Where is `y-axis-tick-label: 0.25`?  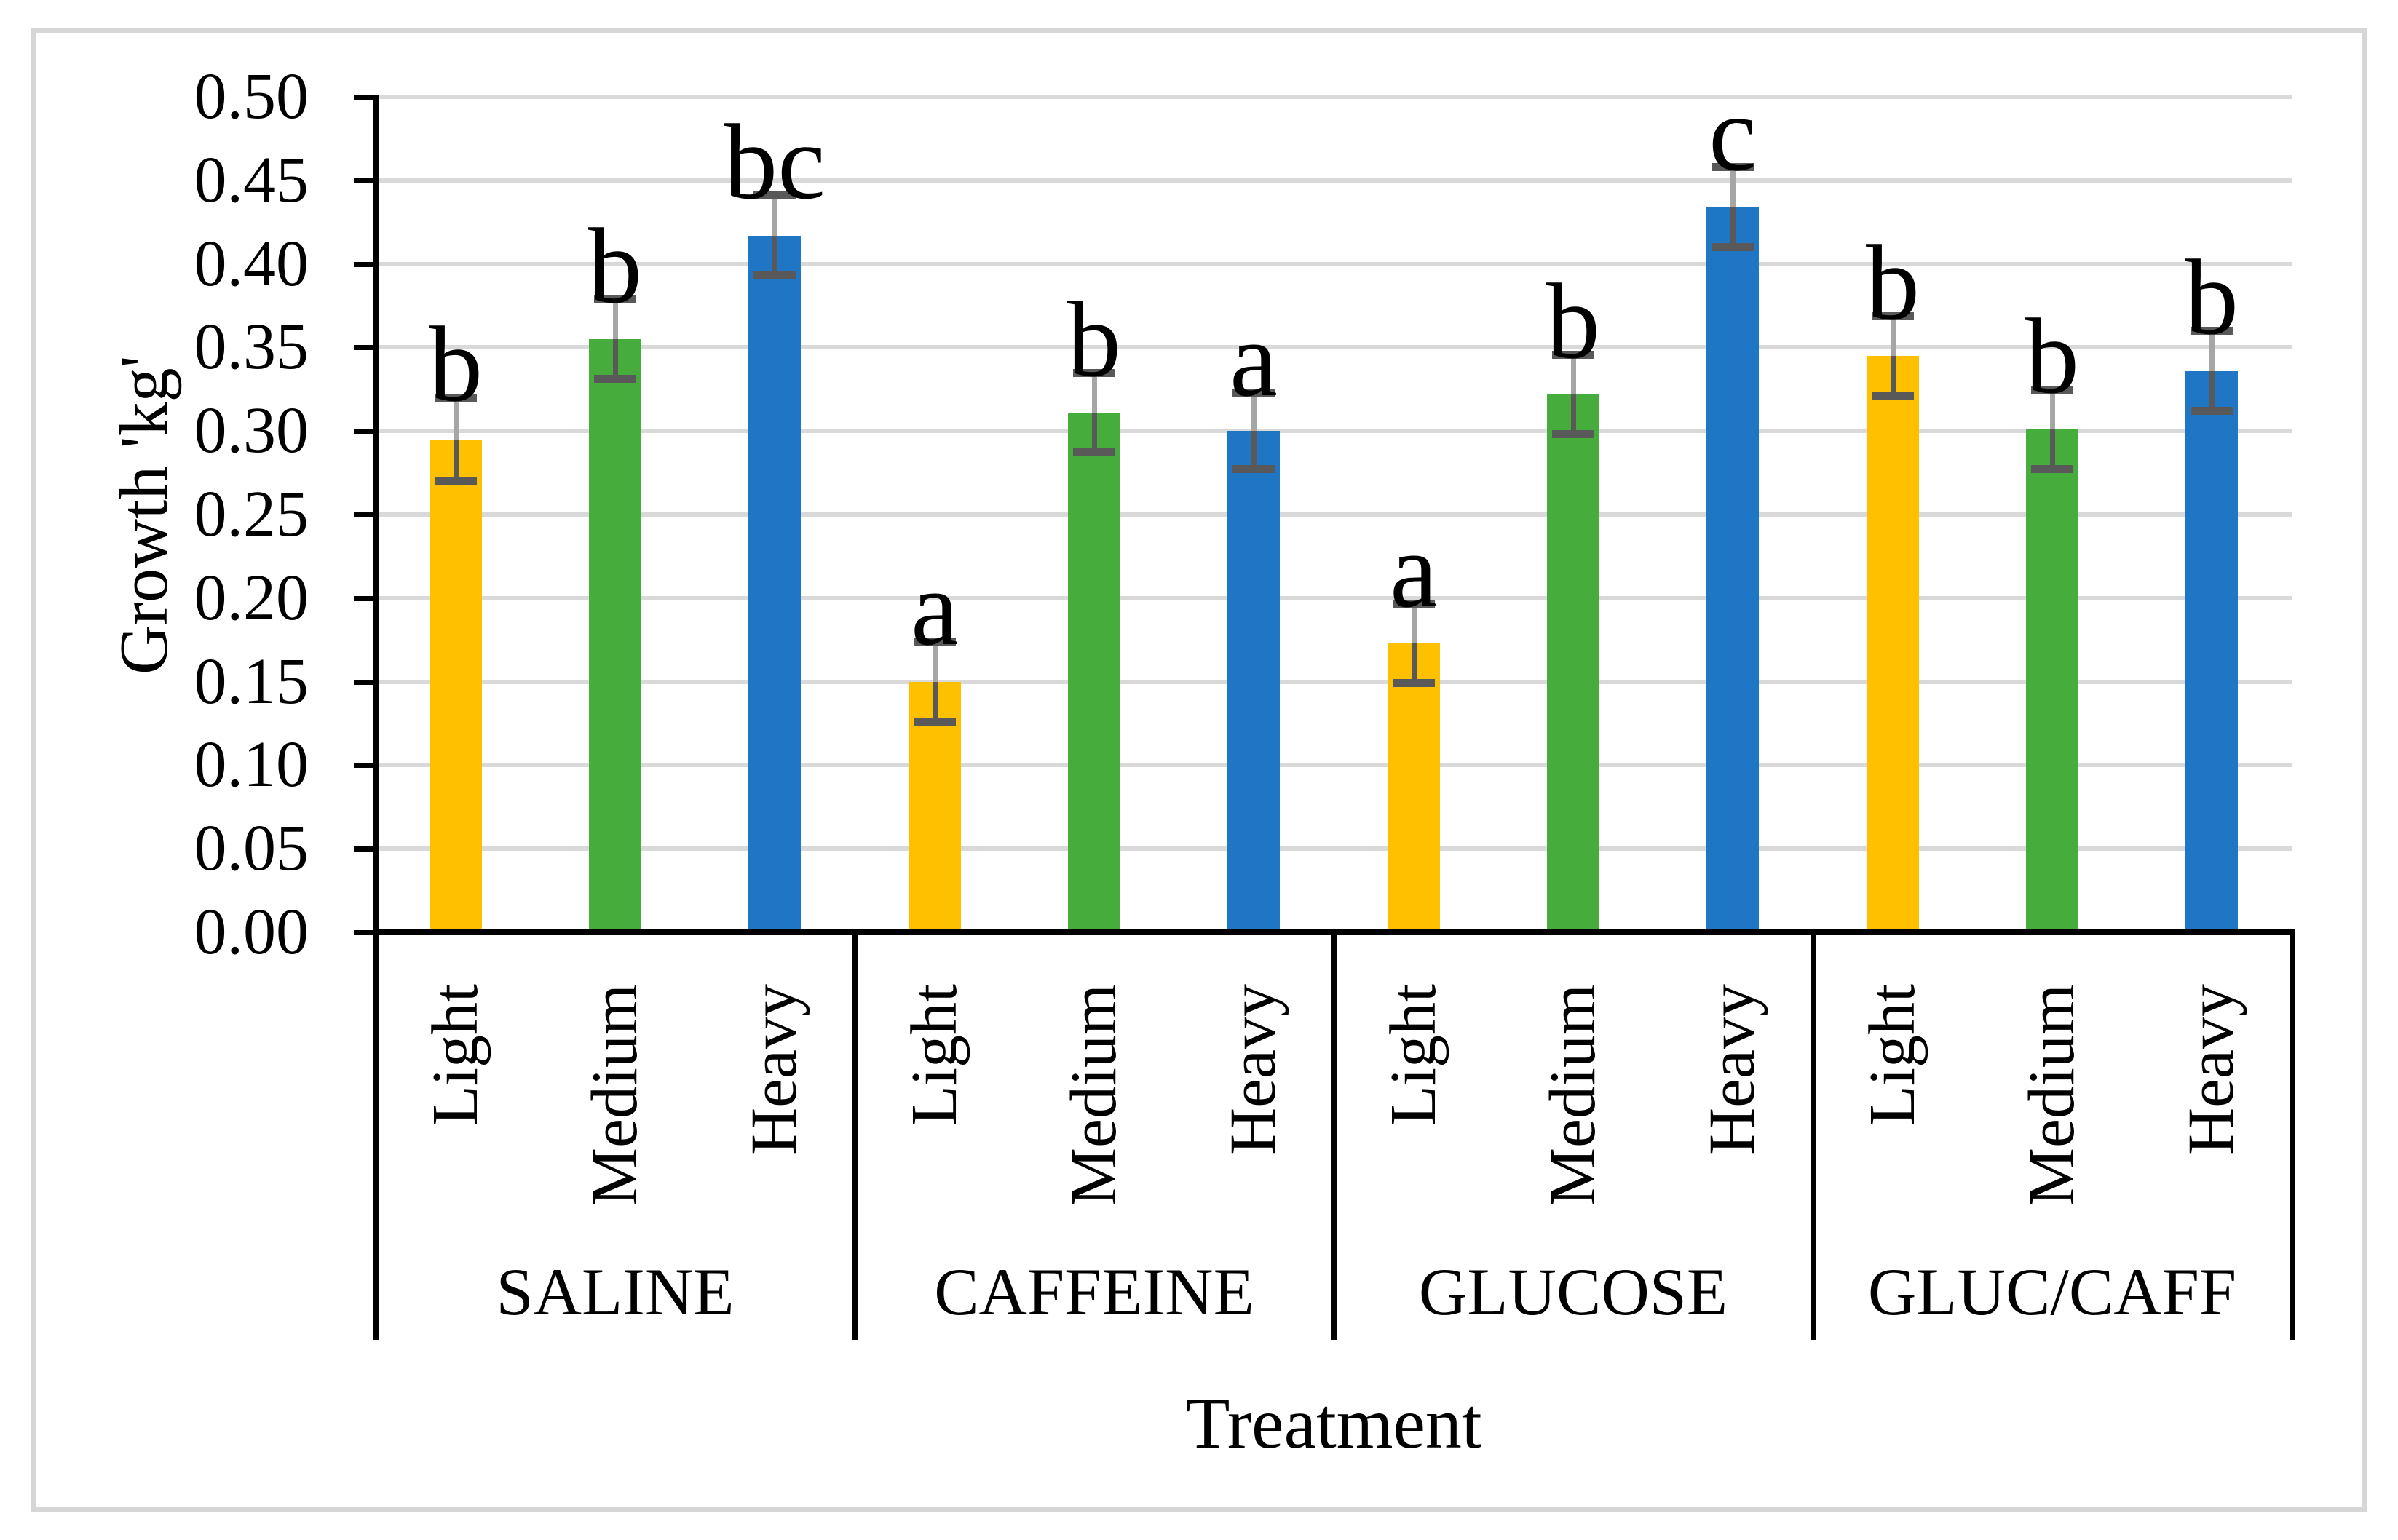
y-axis-tick-label: 0.25 is located at coordinates (251, 514).